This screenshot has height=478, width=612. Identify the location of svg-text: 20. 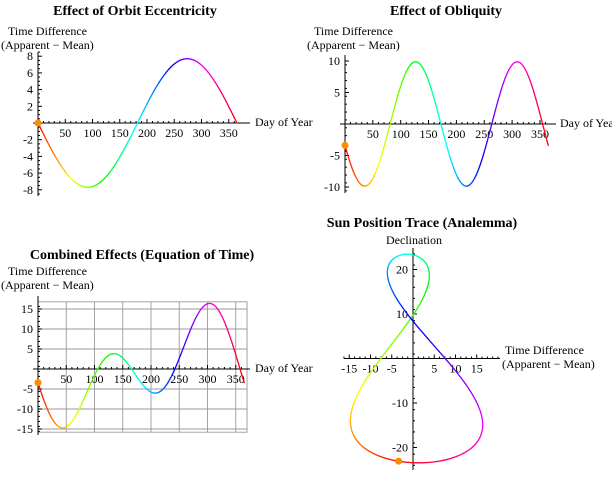
(402, 270).